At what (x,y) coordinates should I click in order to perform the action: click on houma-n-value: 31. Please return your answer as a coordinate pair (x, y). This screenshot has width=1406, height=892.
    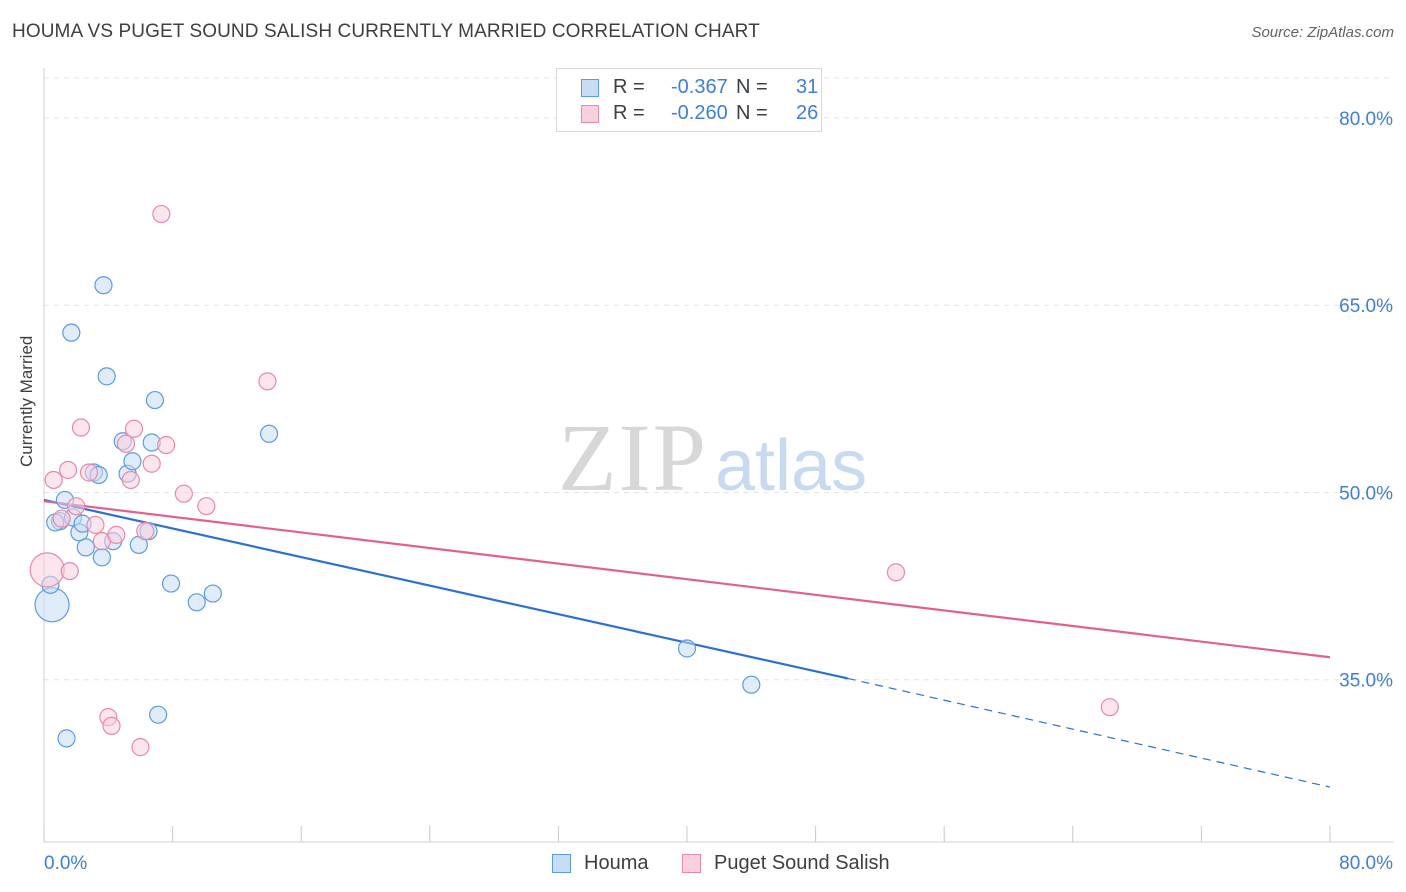
    Looking at the image, I should click on (807, 87).